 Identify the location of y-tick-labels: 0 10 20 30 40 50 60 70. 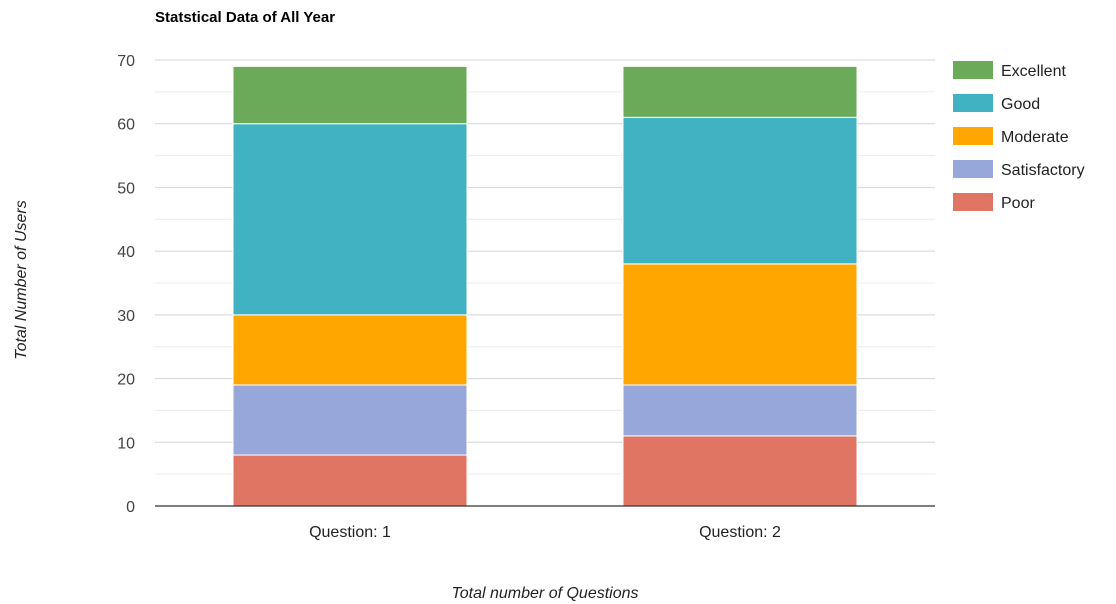
(126, 284).